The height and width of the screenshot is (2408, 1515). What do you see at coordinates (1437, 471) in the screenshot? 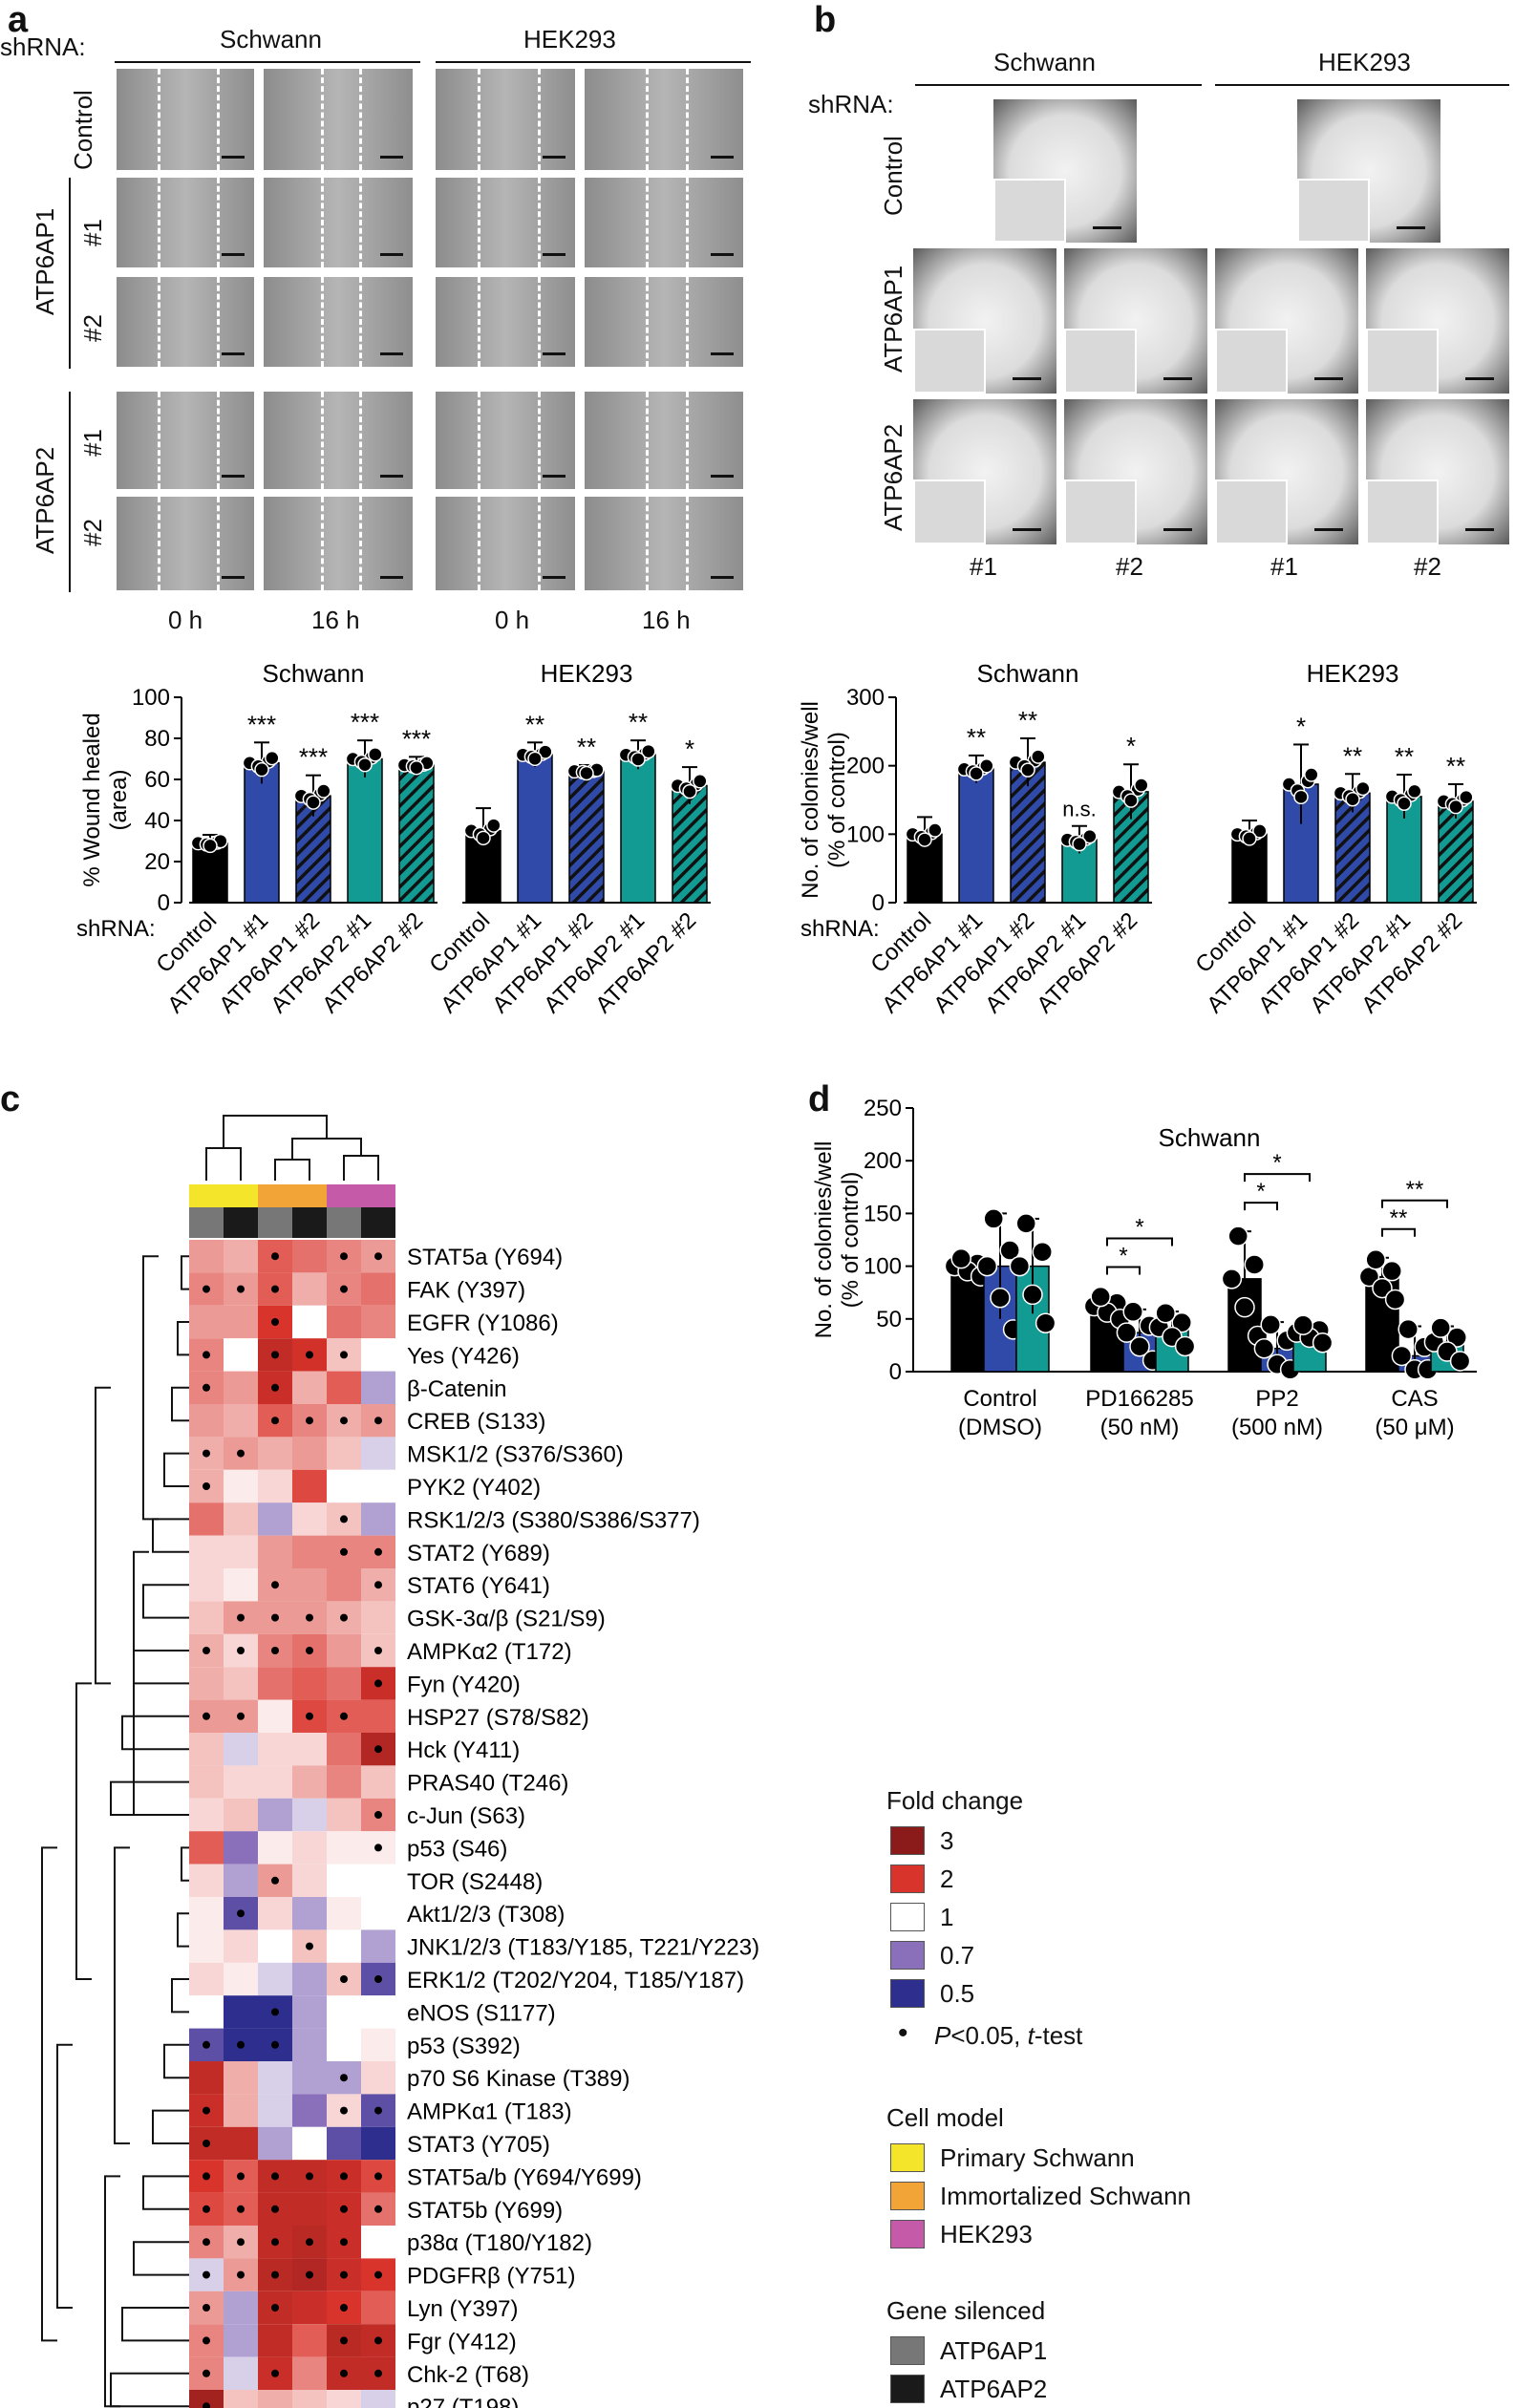
I see `colony-micrograph` at bounding box center [1437, 471].